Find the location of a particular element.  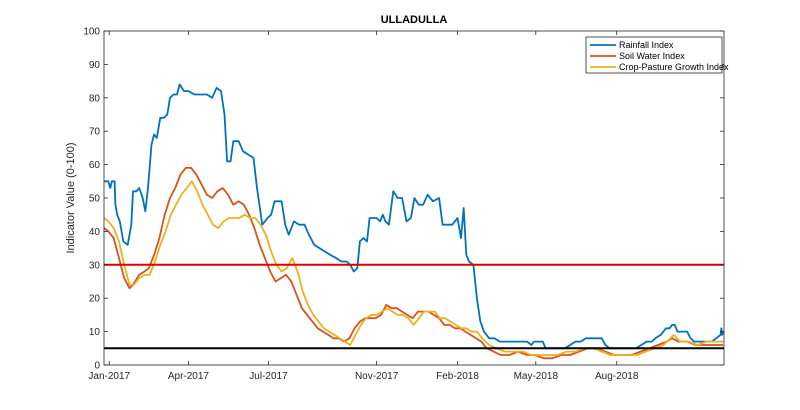

legend-label: Crop-Pasture Growth Index is located at coordinates (674, 67).